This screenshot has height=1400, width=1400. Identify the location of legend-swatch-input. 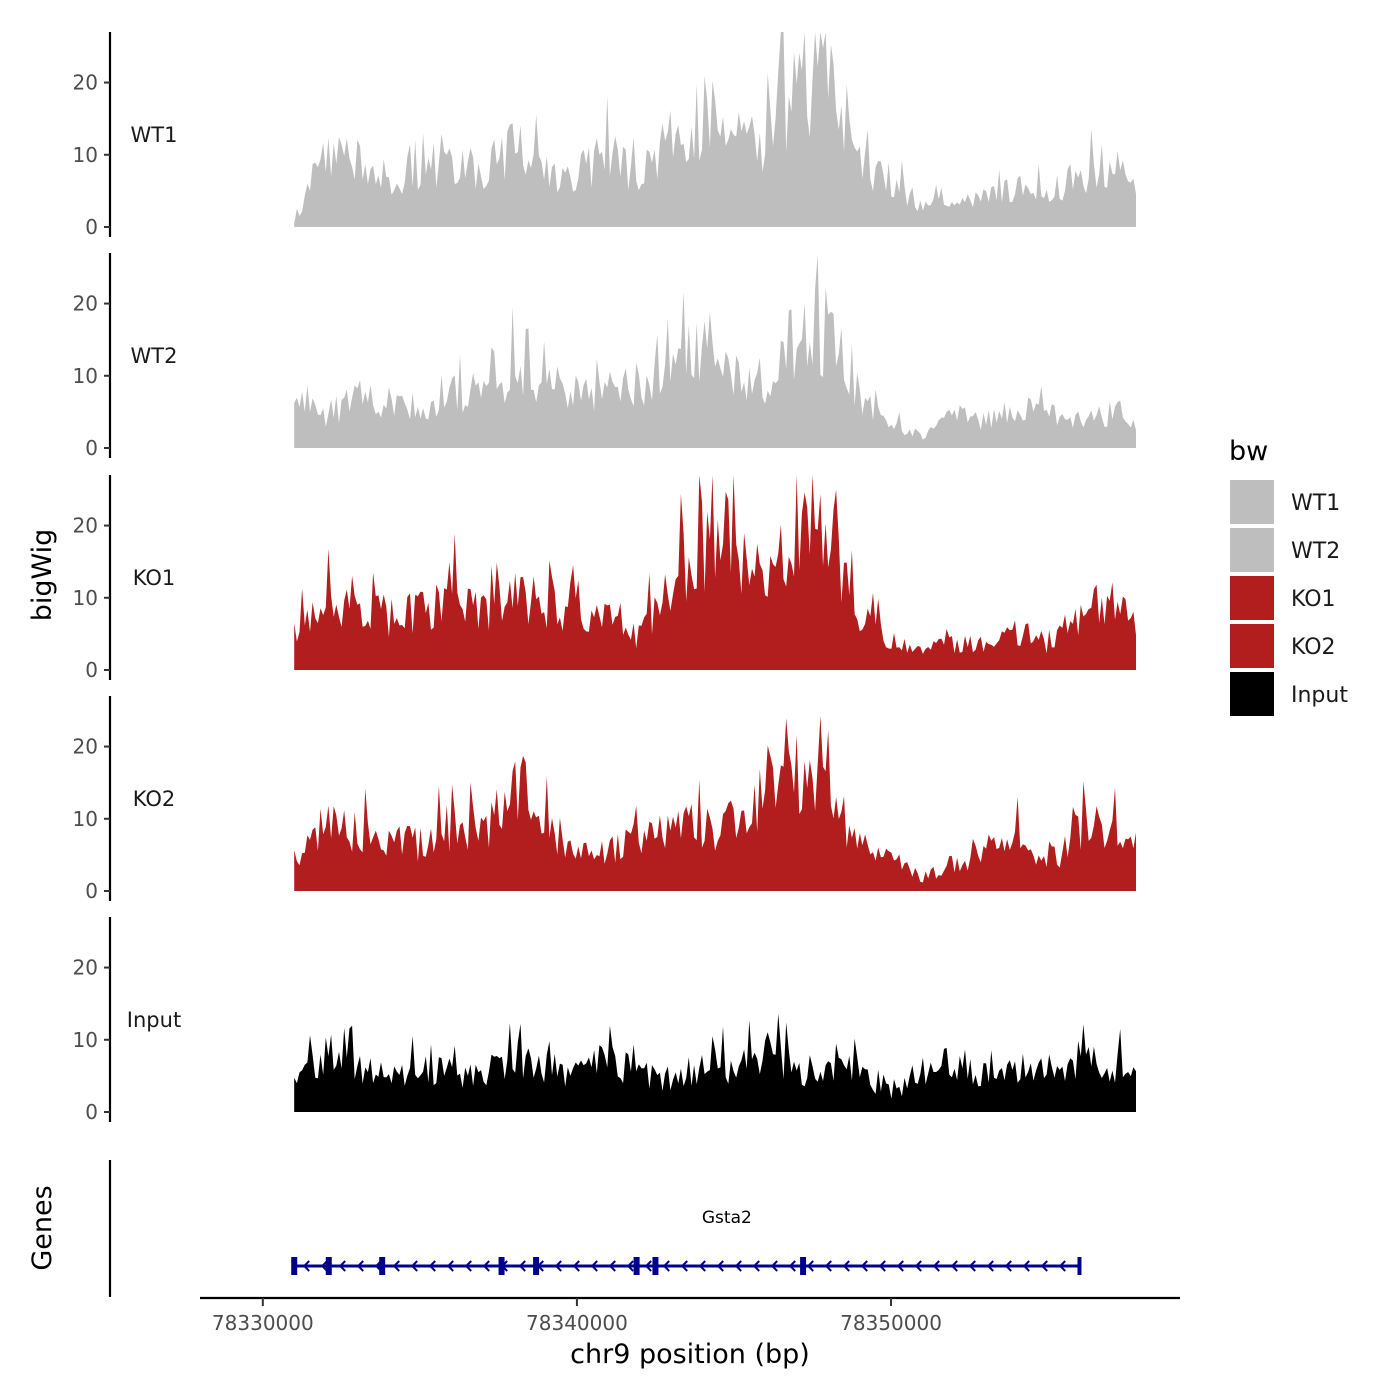
(1252, 694).